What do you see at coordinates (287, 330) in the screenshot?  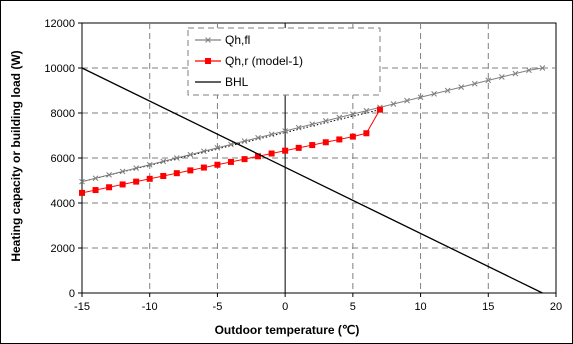 I see `x-axis-title: Outdoor temperature (℃)` at bounding box center [287, 330].